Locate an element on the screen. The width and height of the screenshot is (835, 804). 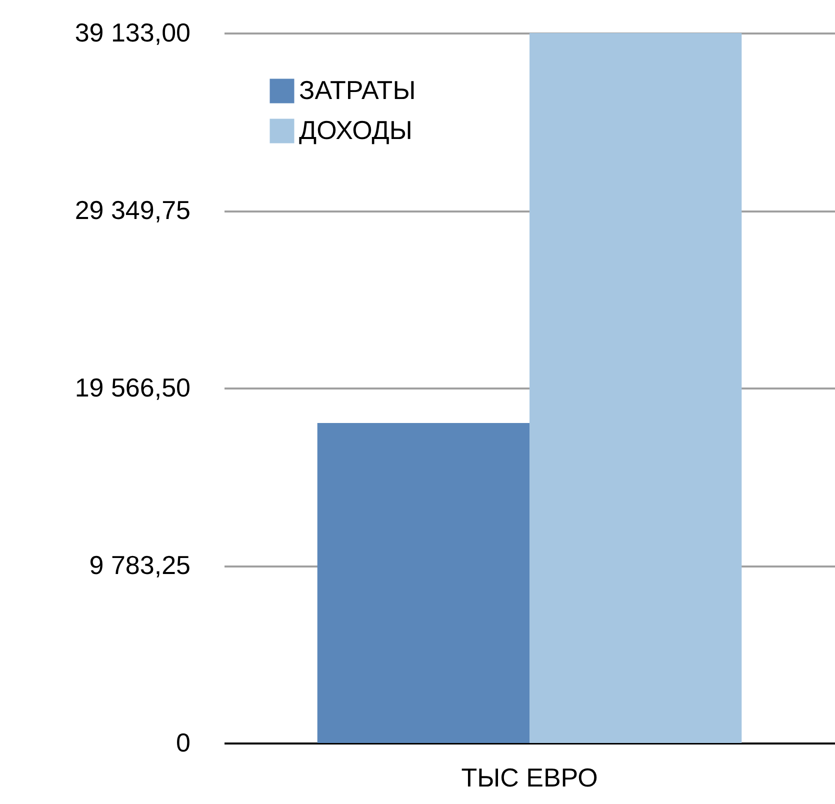
legend-label: ЗАТРАТЫ is located at coordinates (357, 90).